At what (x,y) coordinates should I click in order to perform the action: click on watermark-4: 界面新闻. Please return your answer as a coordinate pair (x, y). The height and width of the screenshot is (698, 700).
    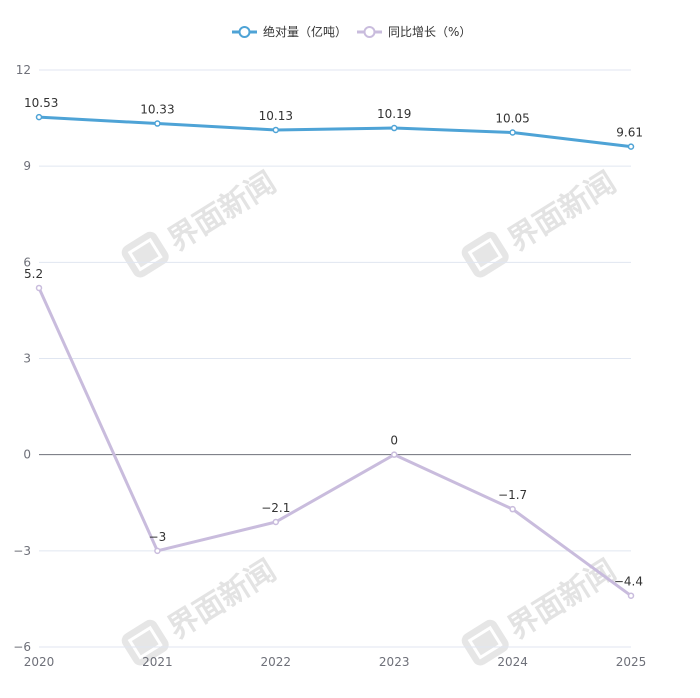
    Looking at the image, I should click on (541, 609).